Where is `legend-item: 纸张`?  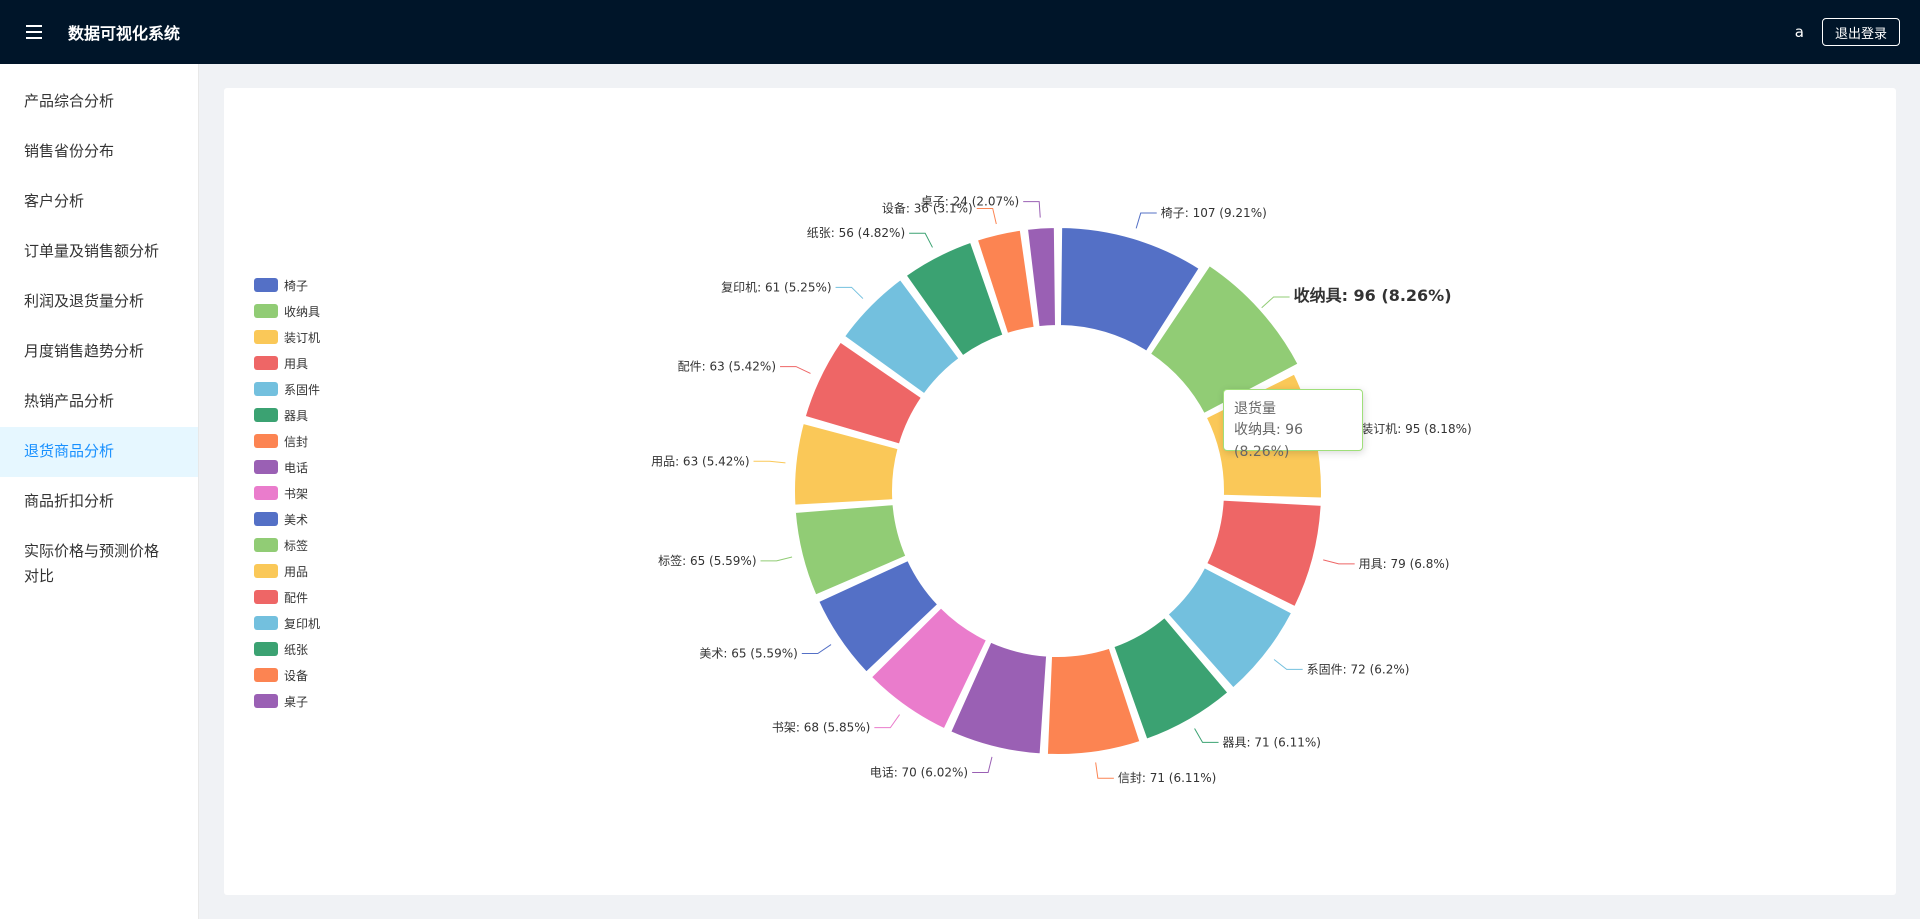 legend-item: 纸张 is located at coordinates (287, 649).